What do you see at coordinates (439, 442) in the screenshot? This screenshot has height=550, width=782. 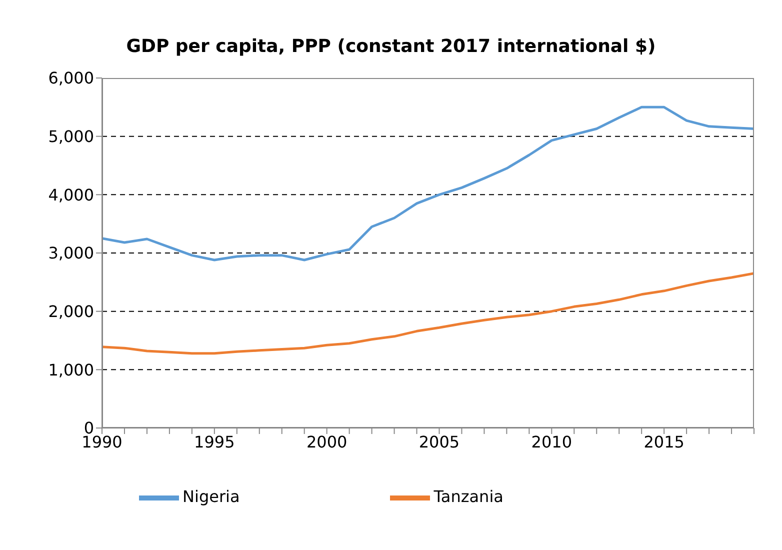 I see `x-tick-label: 2005` at bounding box center [439, 442].